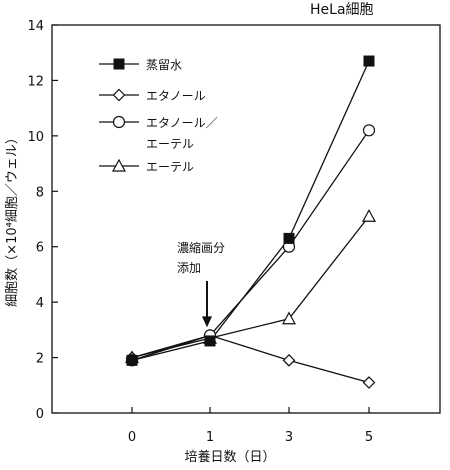 The width and height of the screenshot is (450, 470). Describe the element at coordinates (201, 247) in the screenshot. I see `annotation-text: 濃縮画分` at that location.